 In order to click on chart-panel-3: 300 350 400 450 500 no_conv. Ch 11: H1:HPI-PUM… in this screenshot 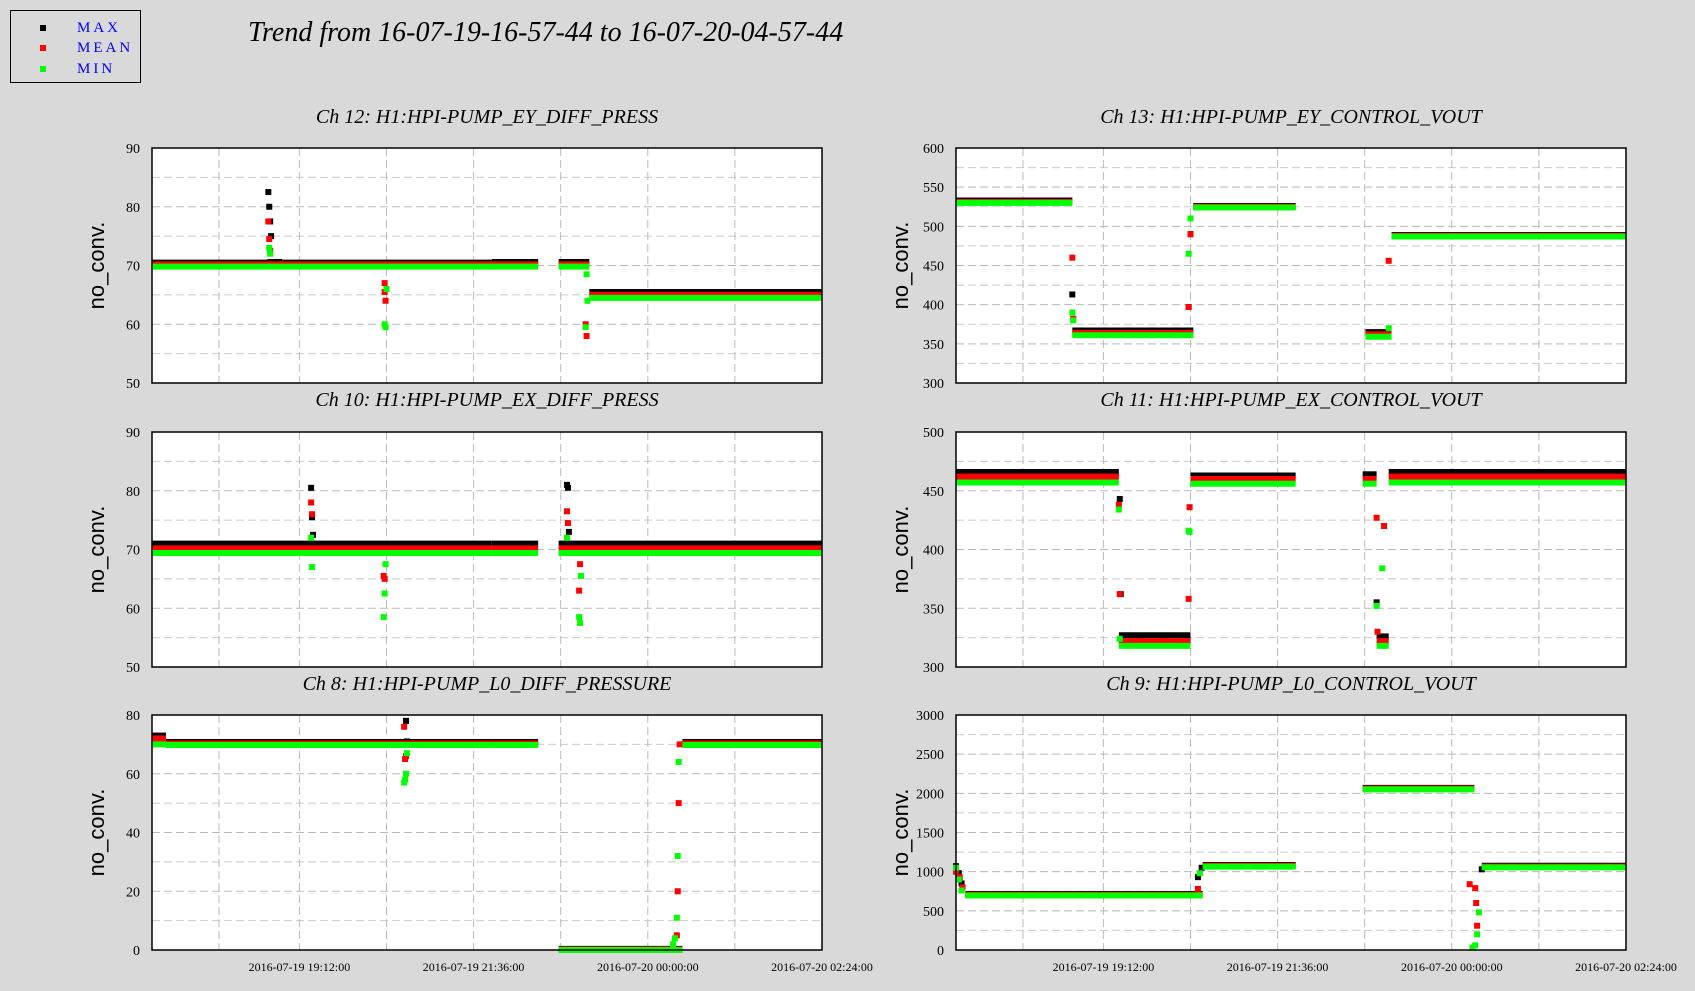, I will do `click(1257, 532)`.